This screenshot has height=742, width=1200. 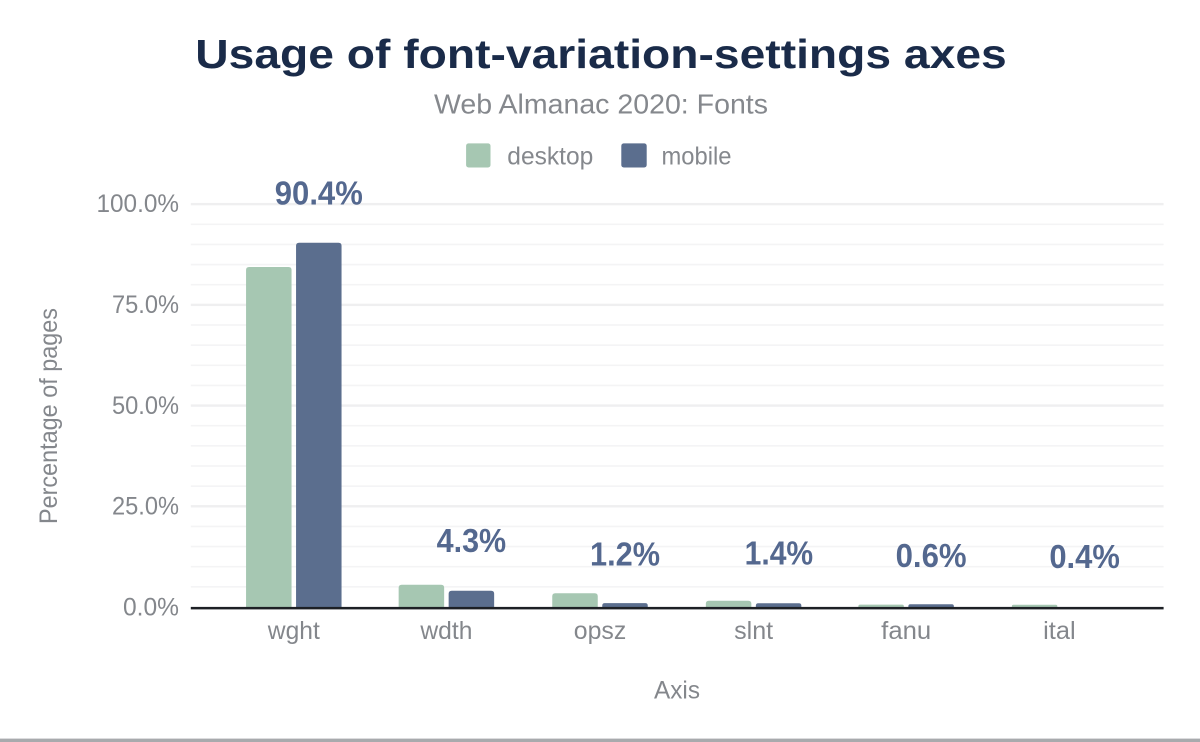 I want to click on svg-text: 1.2%, so click(x=625, y=553).